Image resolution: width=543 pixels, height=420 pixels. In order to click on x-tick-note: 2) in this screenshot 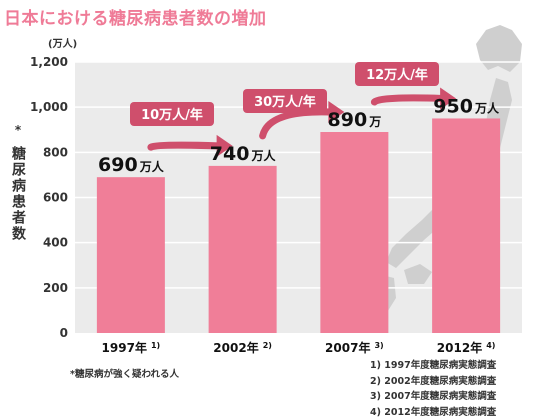, I will do `click(267, 345)`.